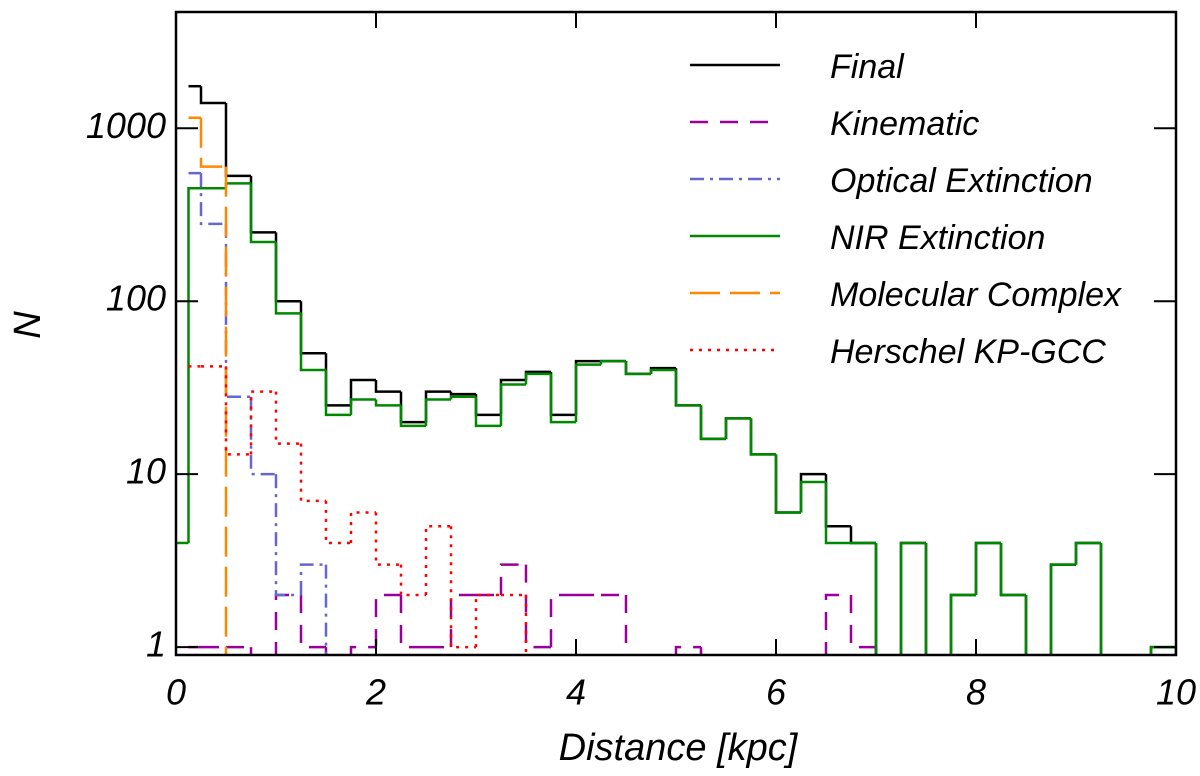  What do you see at coordinates (375, 692) in the screenshot?
I see `x-tick-label: 2` at bounding box center [375, 692].